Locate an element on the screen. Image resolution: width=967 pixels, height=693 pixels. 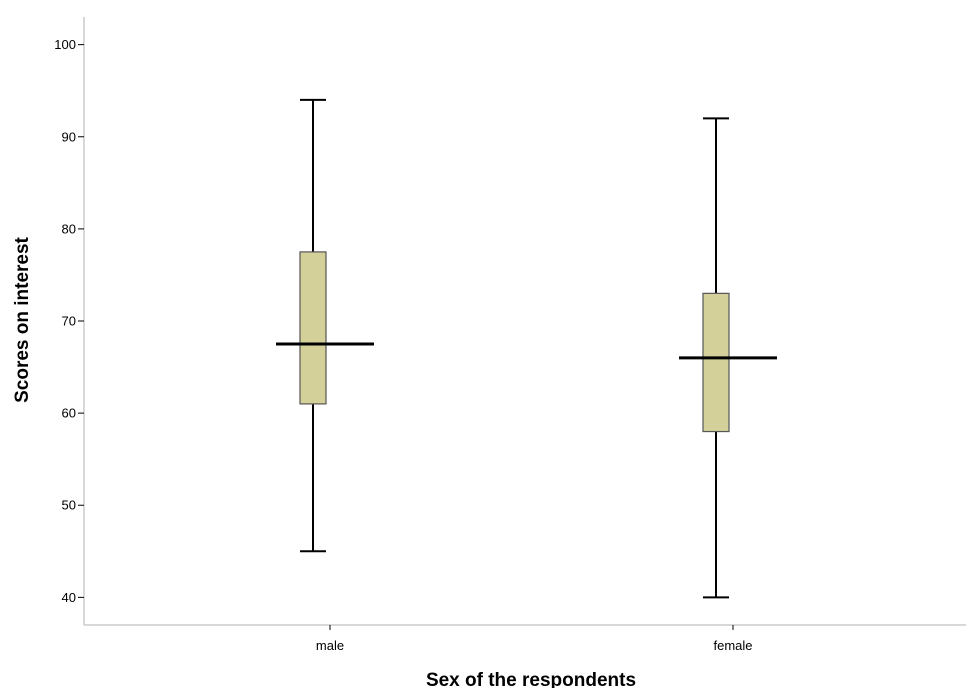
x-tick-label: male is located at coordinates (330, 645).